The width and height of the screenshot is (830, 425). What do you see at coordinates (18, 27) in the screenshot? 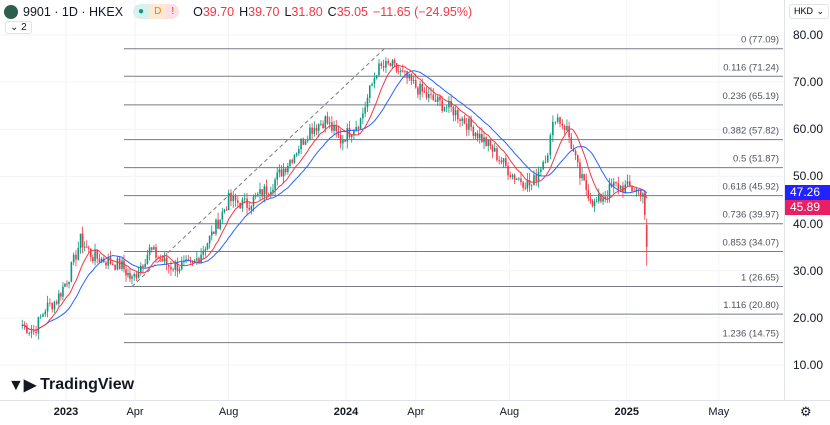
I see `indicators-toggle-button: ⌄ 2` at bounding box center [18, 27].